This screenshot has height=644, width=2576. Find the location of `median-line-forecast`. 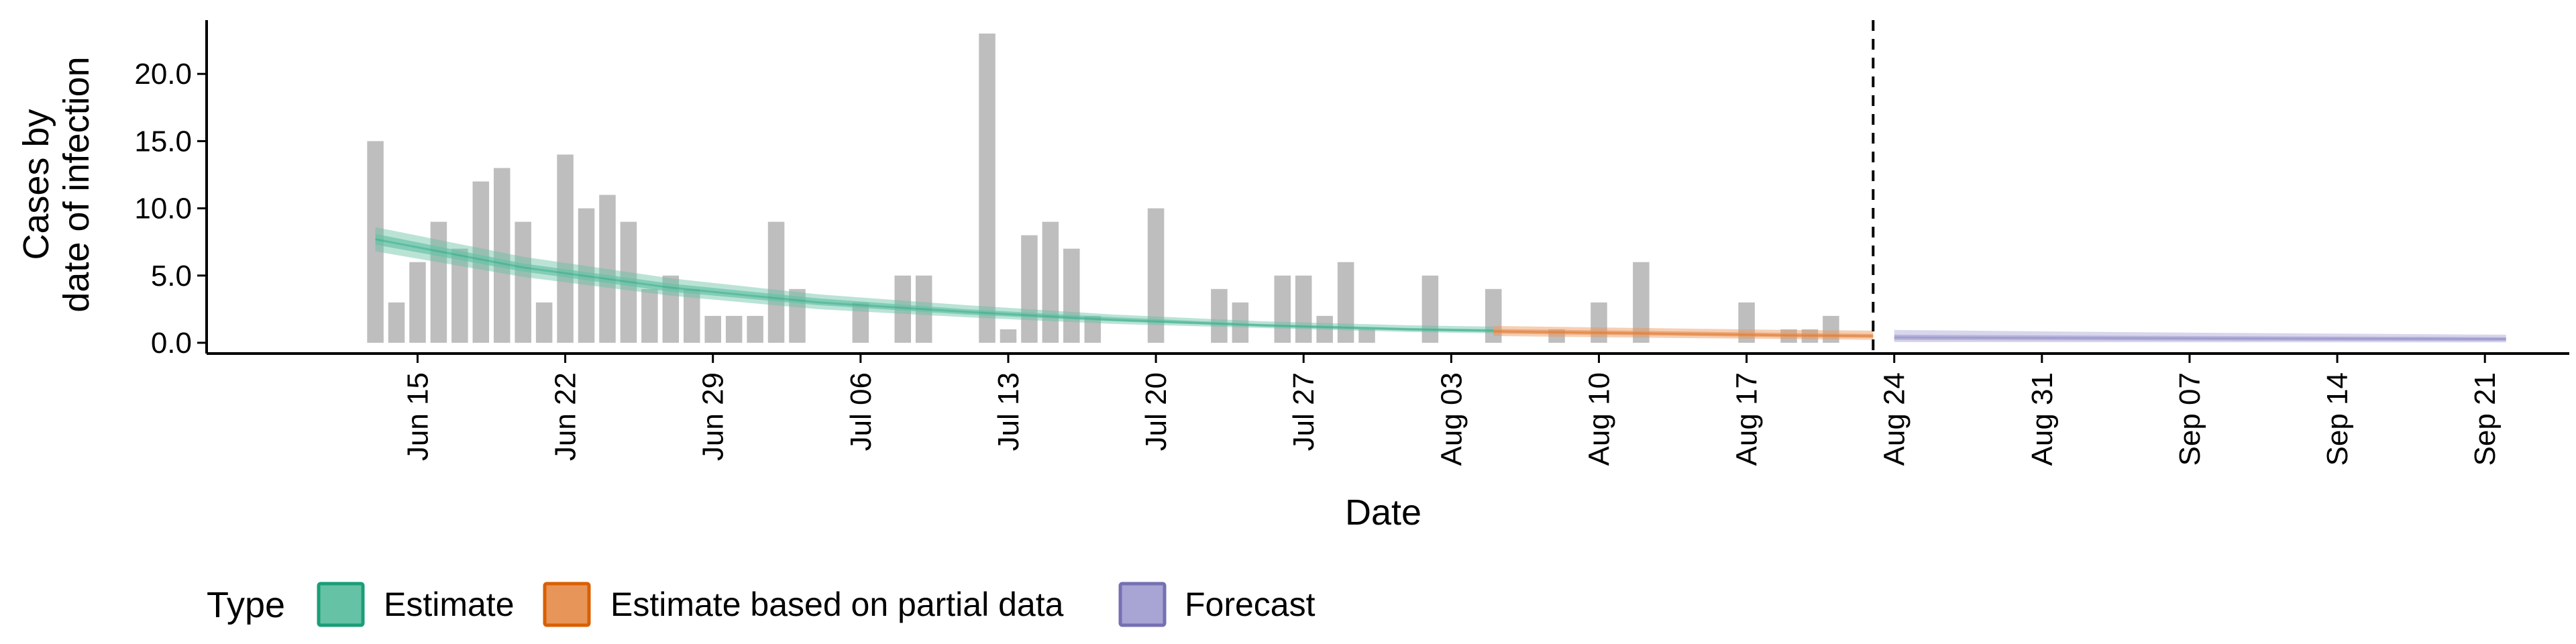

median-line-forecast is located at coordinates (2200, 338).